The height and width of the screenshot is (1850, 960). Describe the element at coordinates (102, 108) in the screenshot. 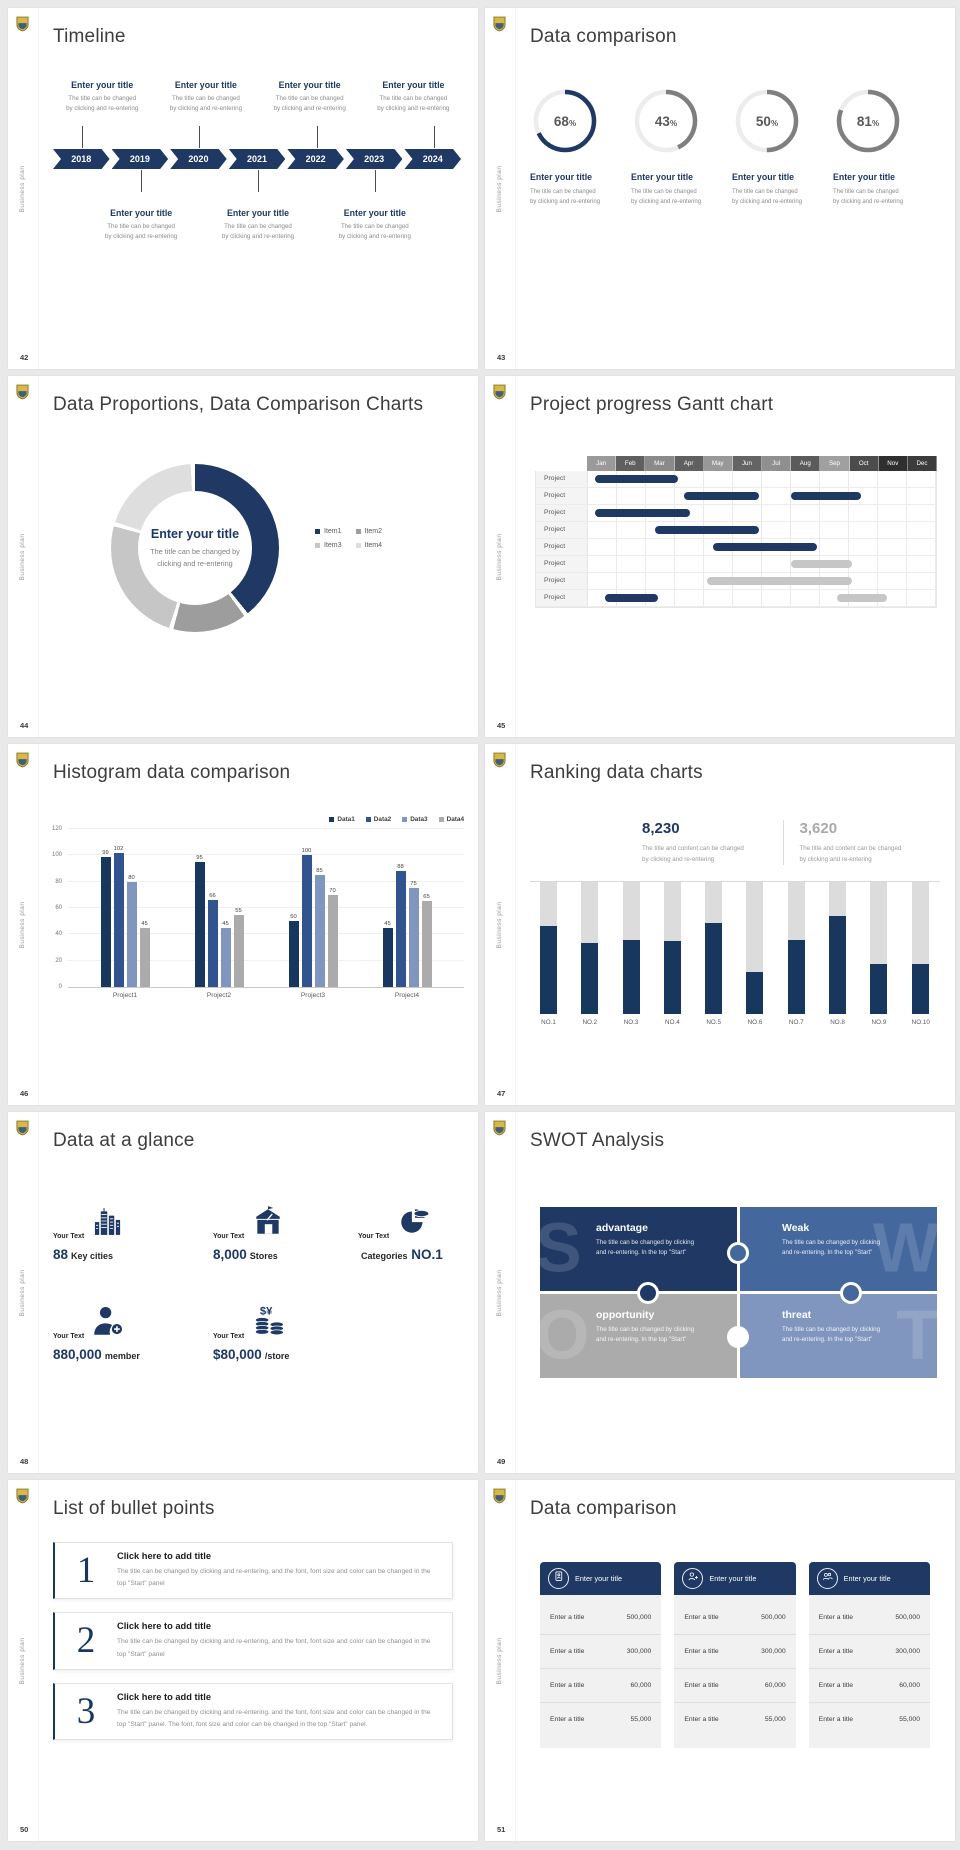

I see `timeline-item-caption: by clicking and re-entering` at that location.